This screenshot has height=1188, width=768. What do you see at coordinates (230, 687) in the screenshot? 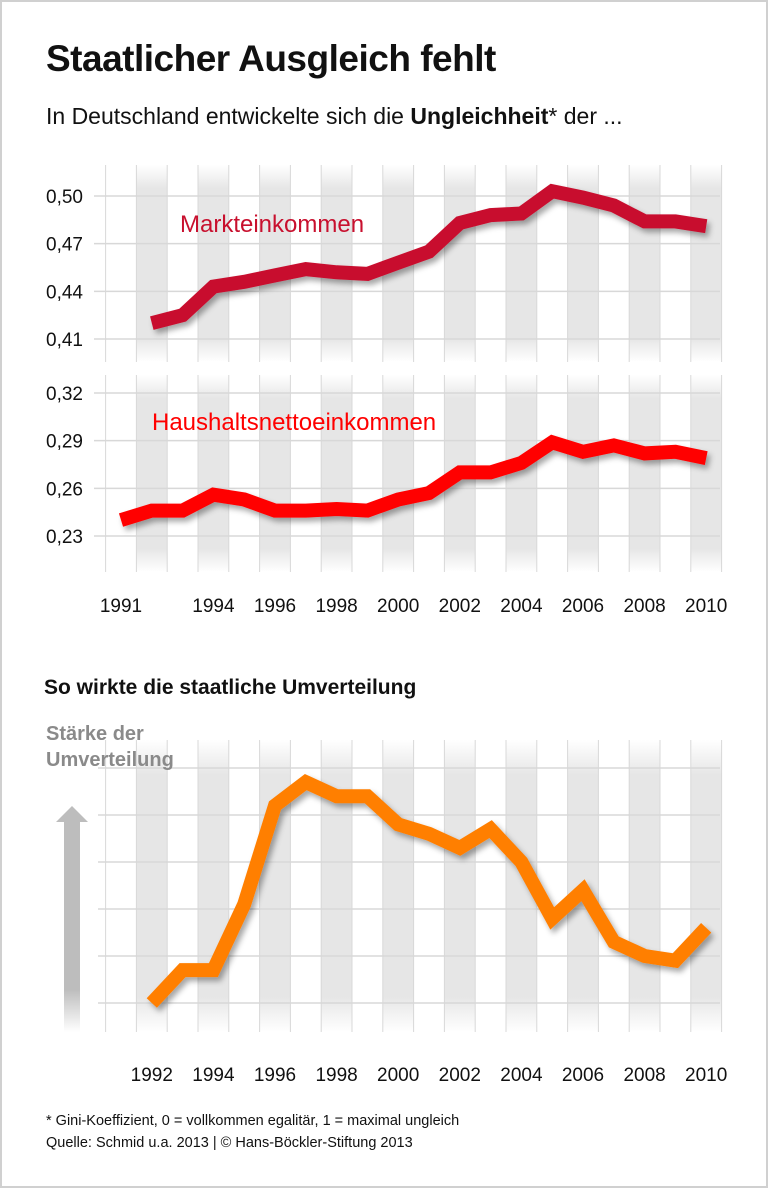
I see `section-title: So wirkte die staatliche Umverteilung` at bounding box center [230, 687].